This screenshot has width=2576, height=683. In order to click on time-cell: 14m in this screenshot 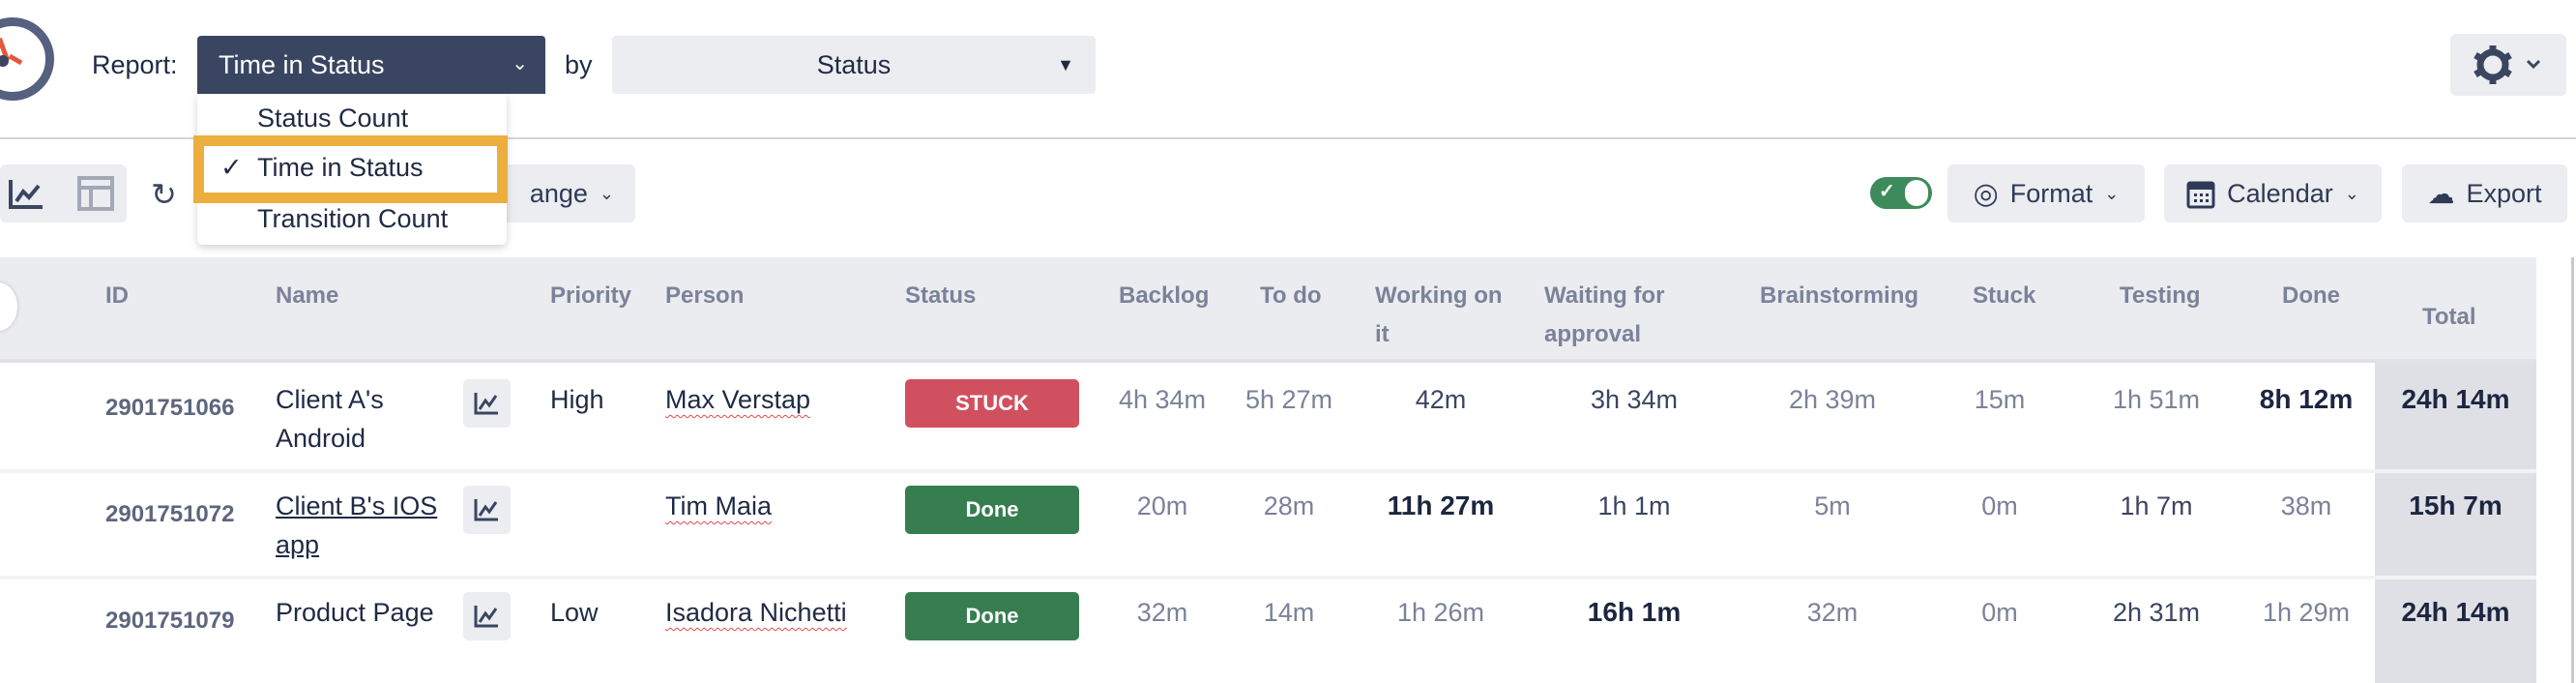, I will do `click(1289, 613)`.